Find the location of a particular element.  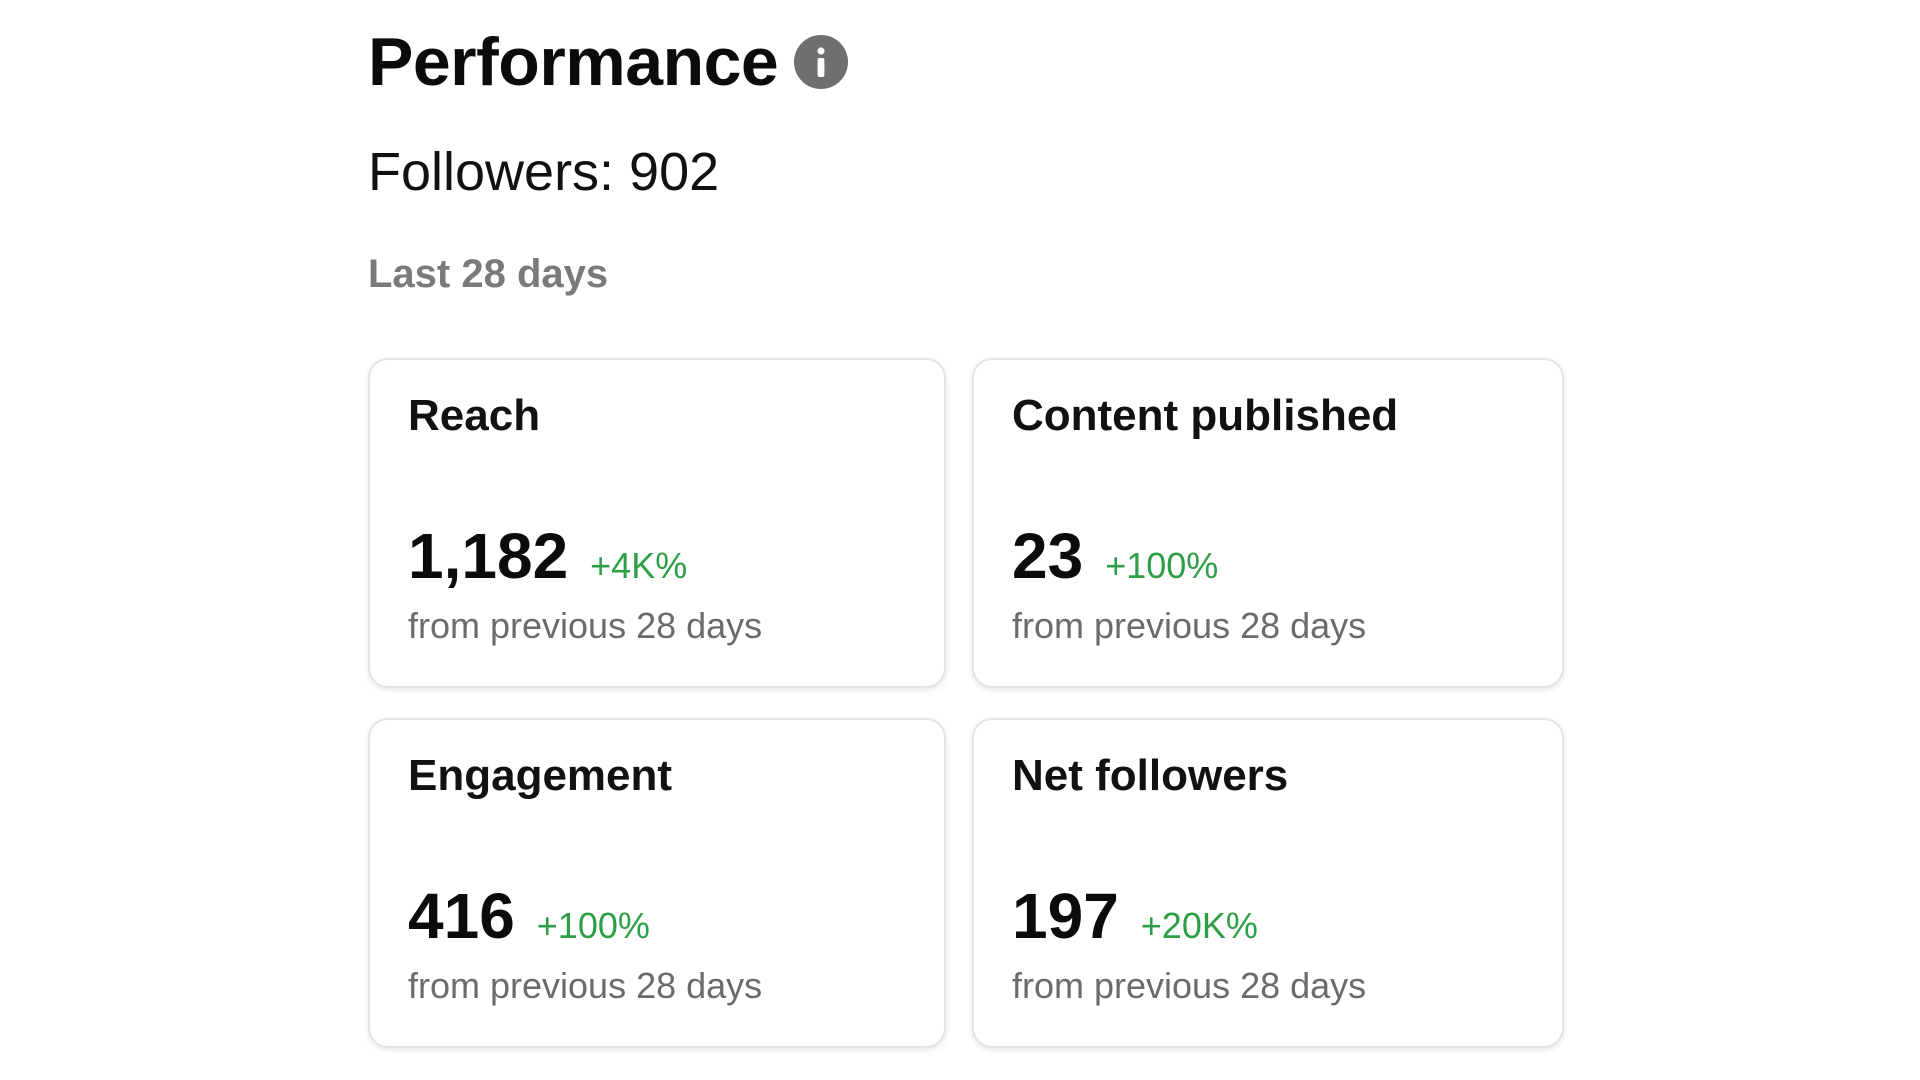

metric-card-title: Content published is located at coordinates (1205, 415).